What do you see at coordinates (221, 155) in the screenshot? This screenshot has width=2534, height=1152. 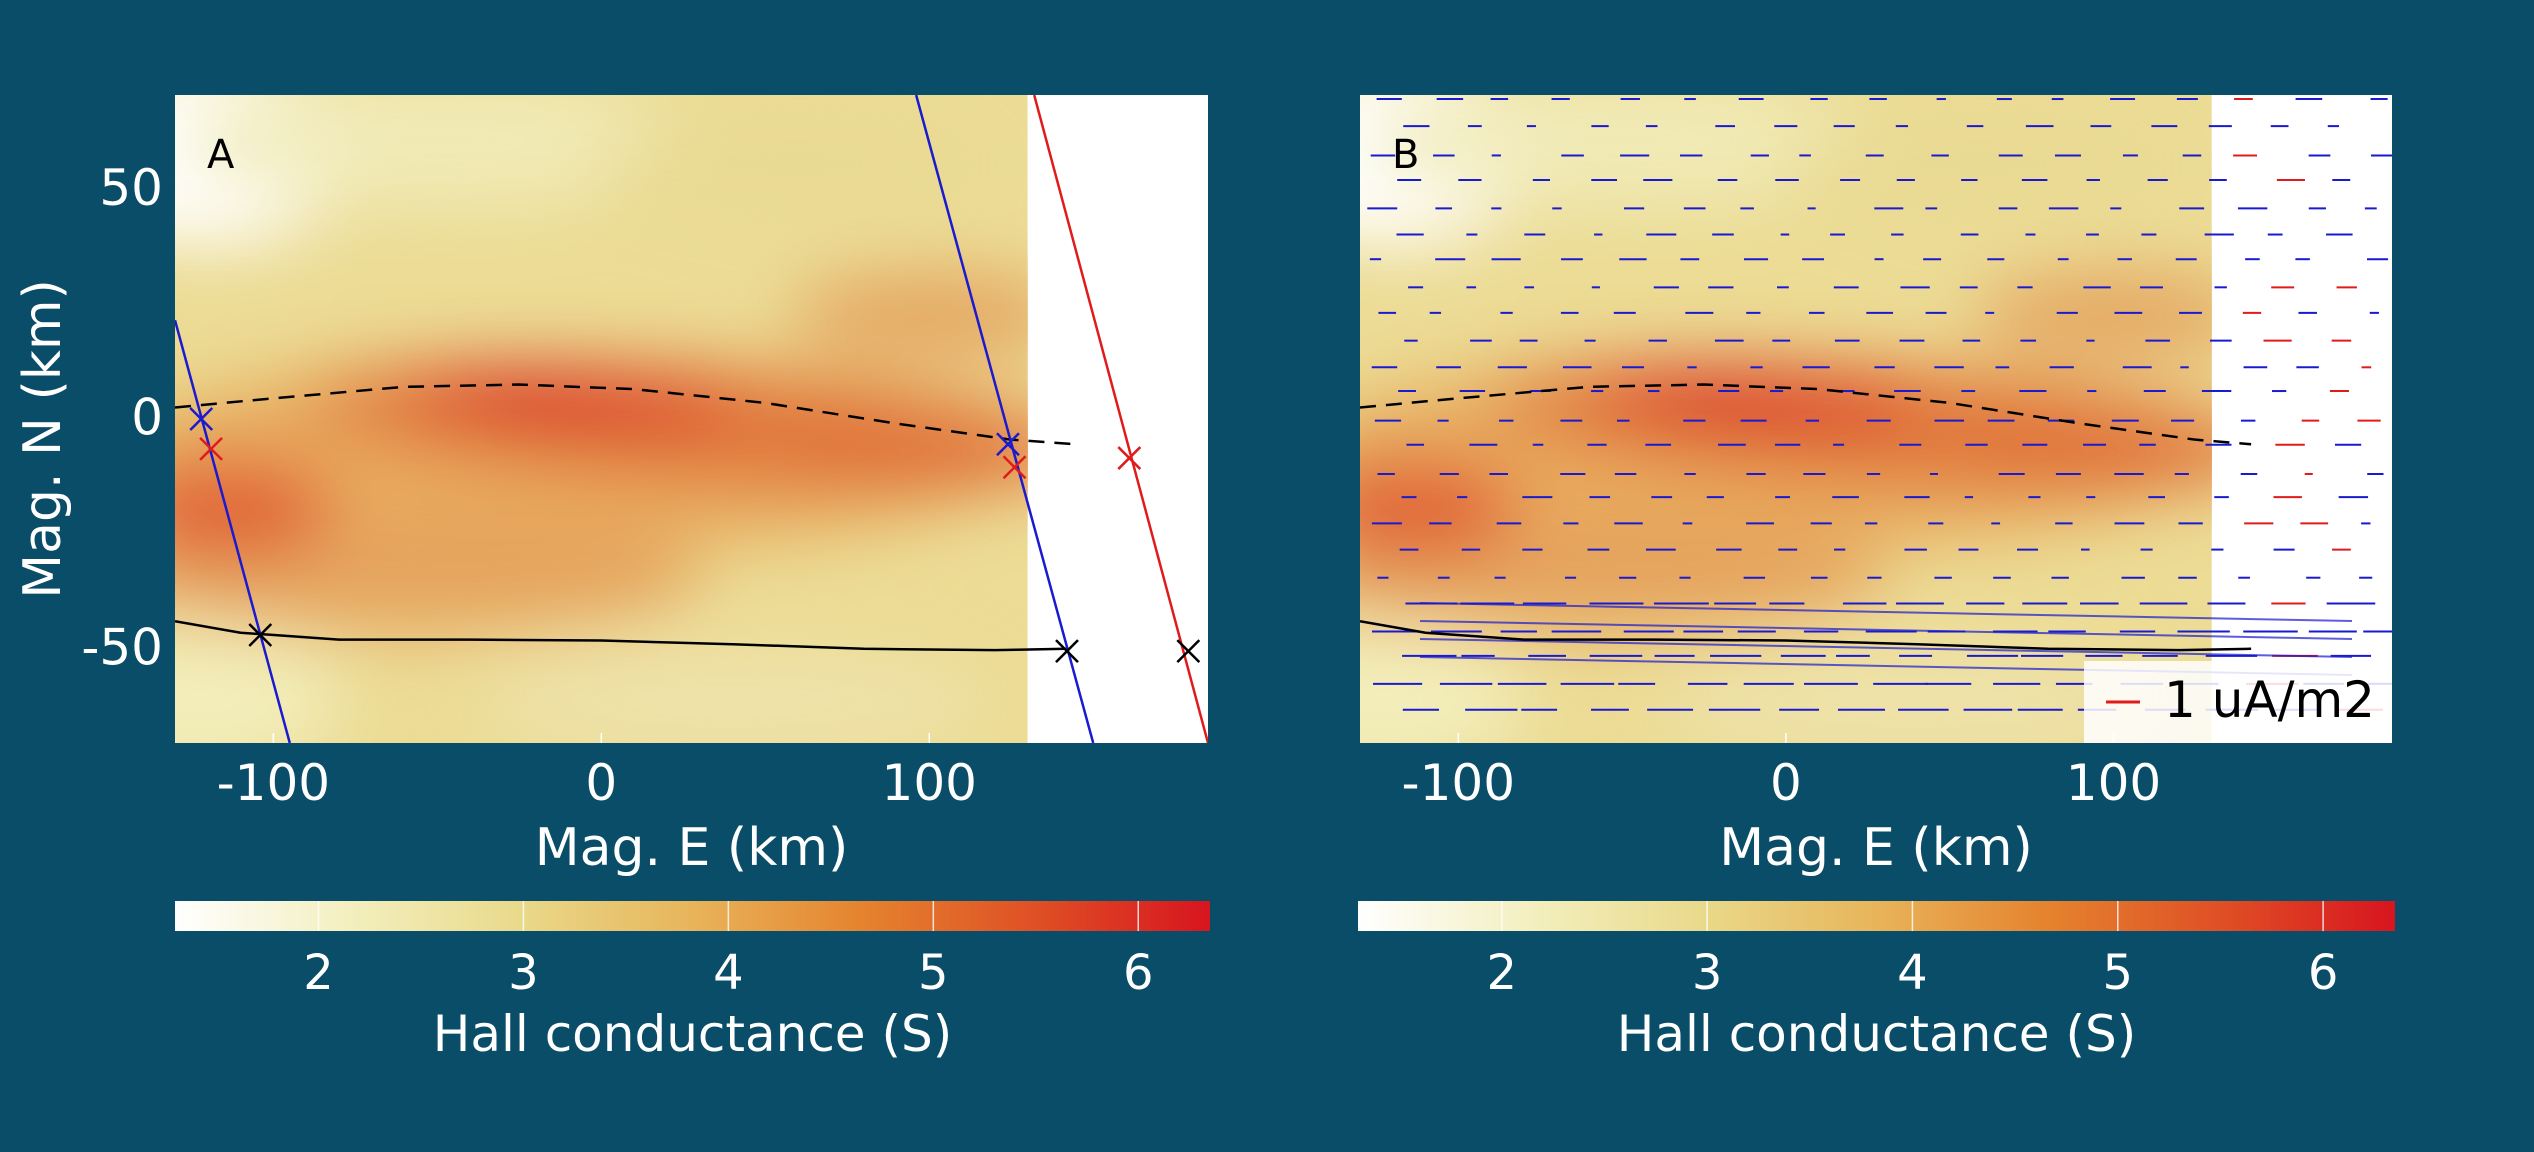 I see `panel-label: A` at bounding box center [221, 155].